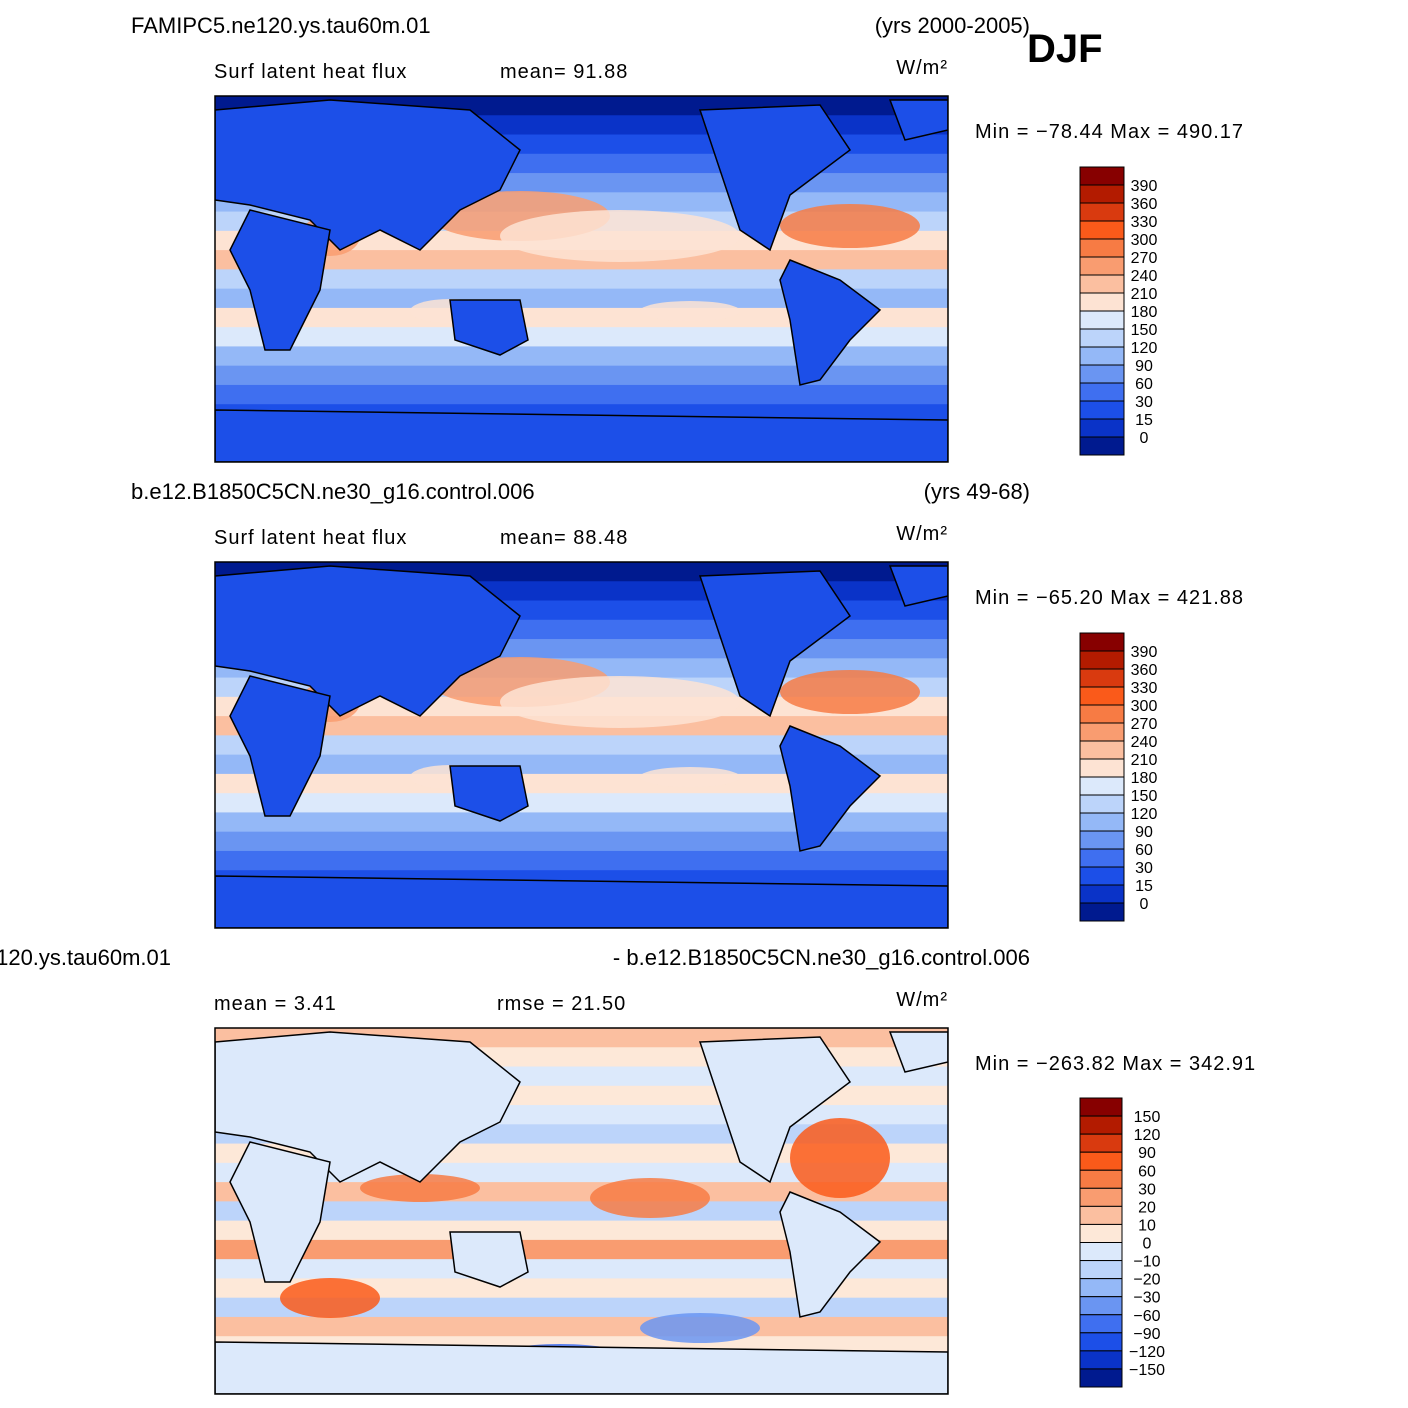  Describe the element at coordinates (1144, 652) in the screenshot. I see `colorbar-label: 390` at that location.